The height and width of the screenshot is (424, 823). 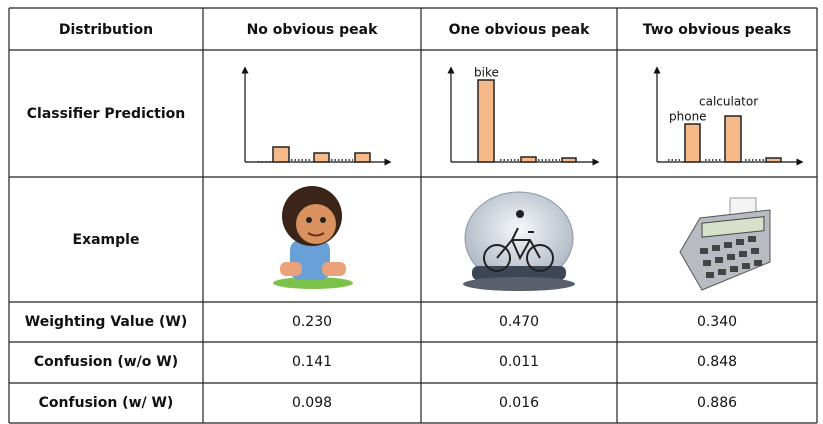 I want to click on cell-value: 0.230, so click(x=312, y=322).